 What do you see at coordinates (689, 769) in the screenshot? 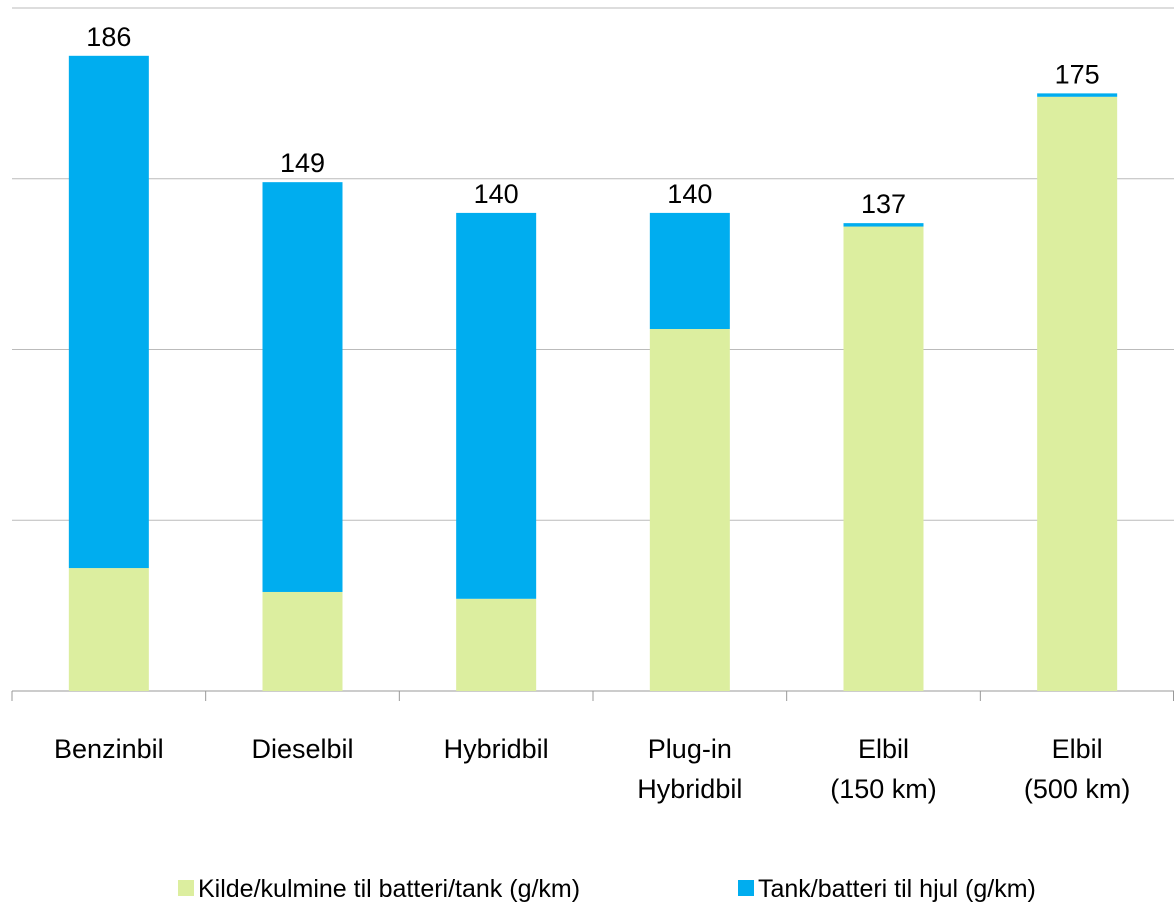
I see `x-tick-label: Plug-in Hybridbil` at bounding box center [689, 769].